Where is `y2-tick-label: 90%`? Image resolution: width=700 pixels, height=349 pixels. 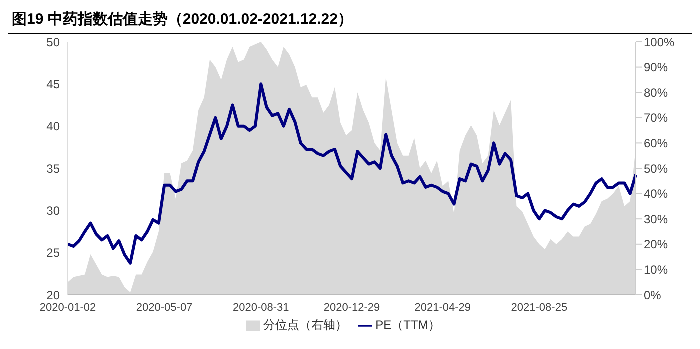 y2-tick-label: 90% is located at coordinates (656, 67).